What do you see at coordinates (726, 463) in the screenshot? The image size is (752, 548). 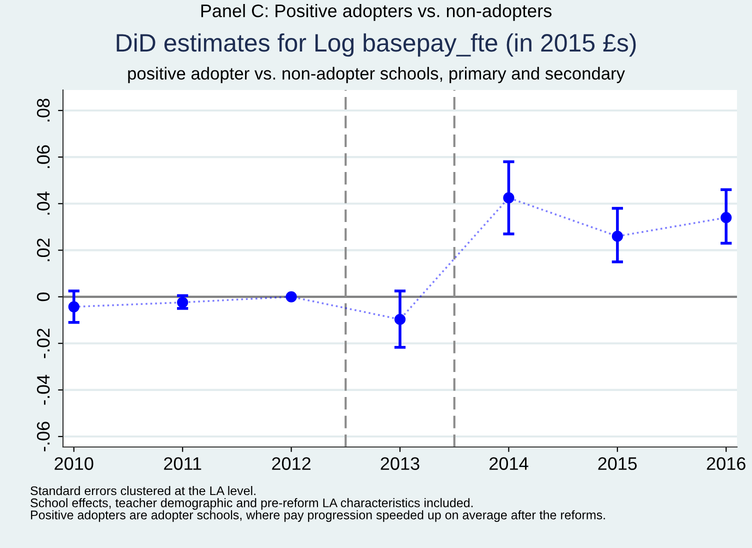 I see `x-tick-label: 2016` at bounding box center [726, 463].